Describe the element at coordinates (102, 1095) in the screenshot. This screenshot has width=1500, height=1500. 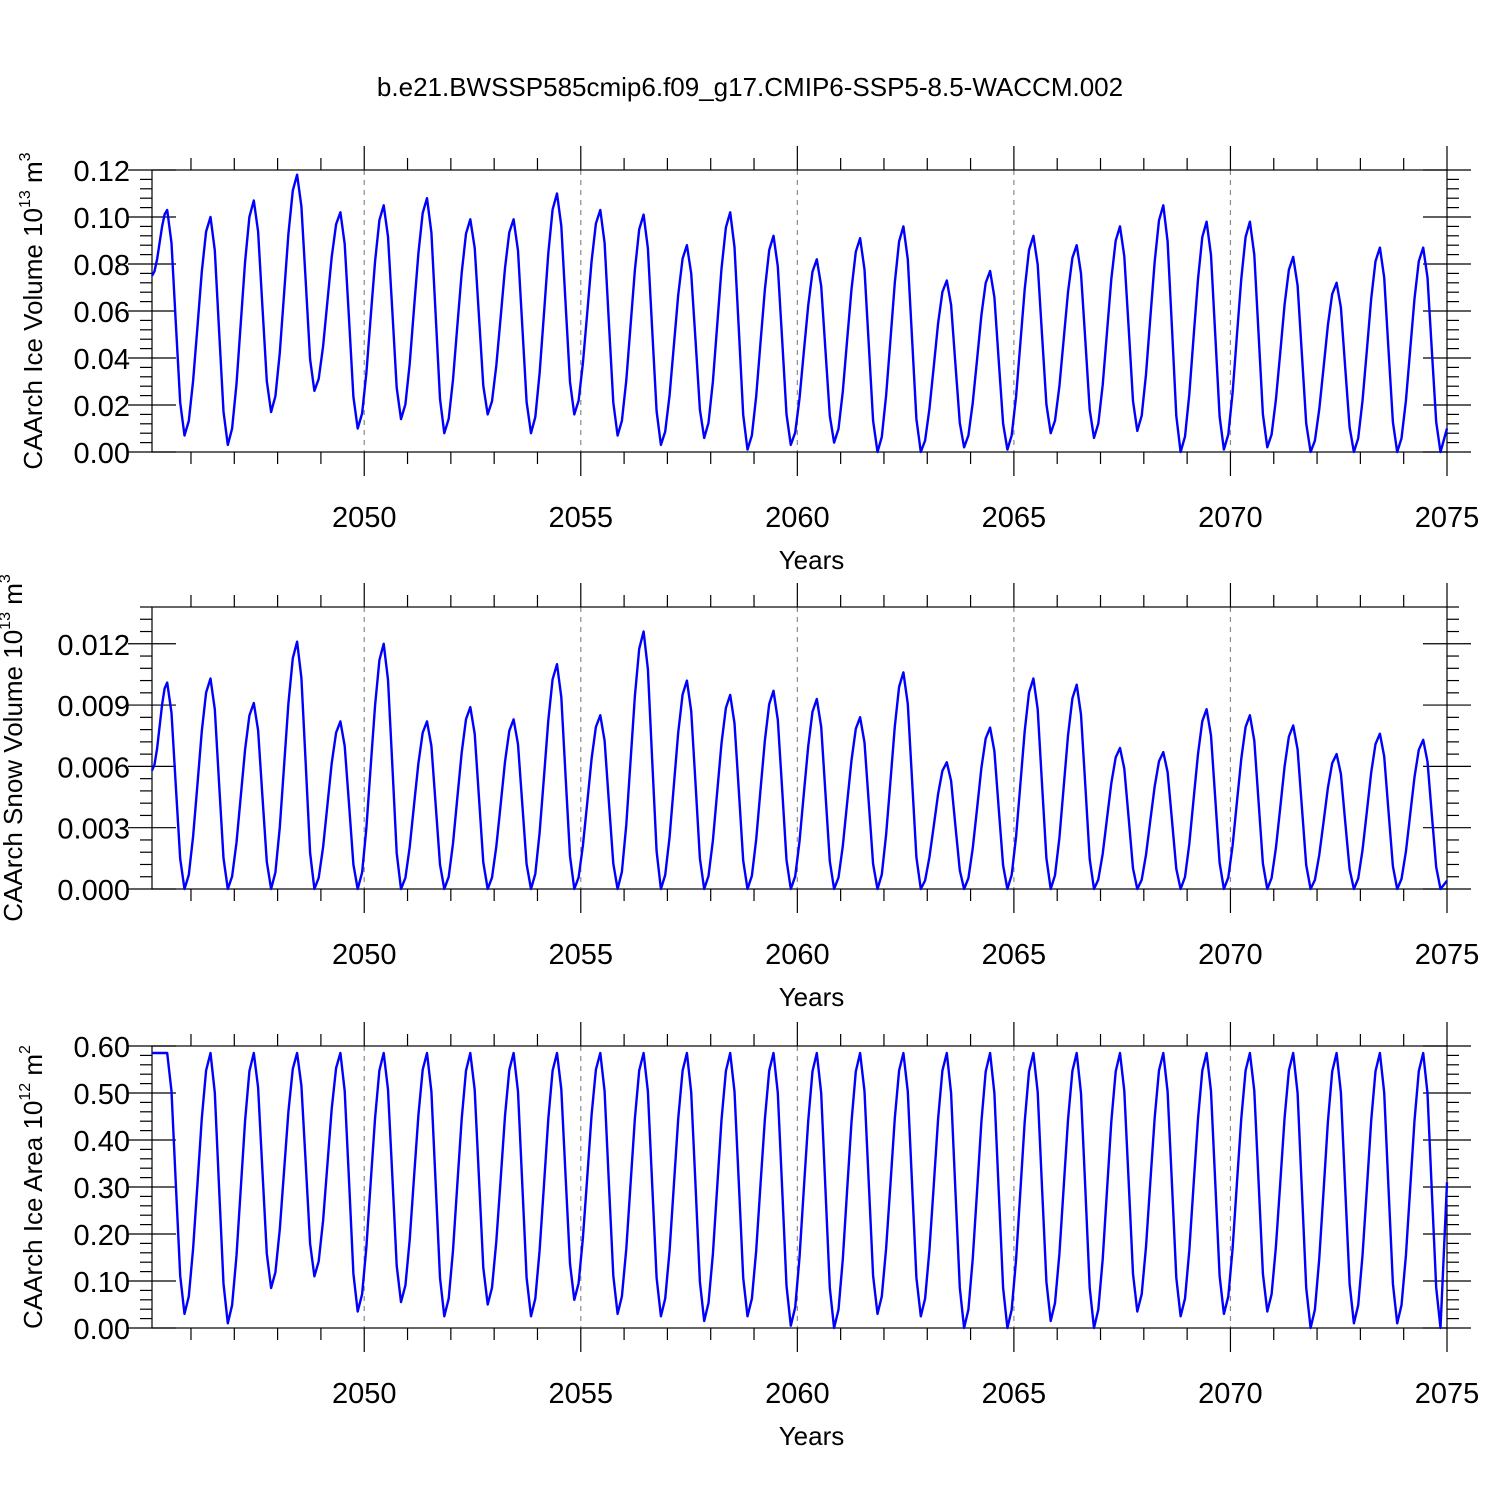
I see `y-tick-label: 0.50` at that location.